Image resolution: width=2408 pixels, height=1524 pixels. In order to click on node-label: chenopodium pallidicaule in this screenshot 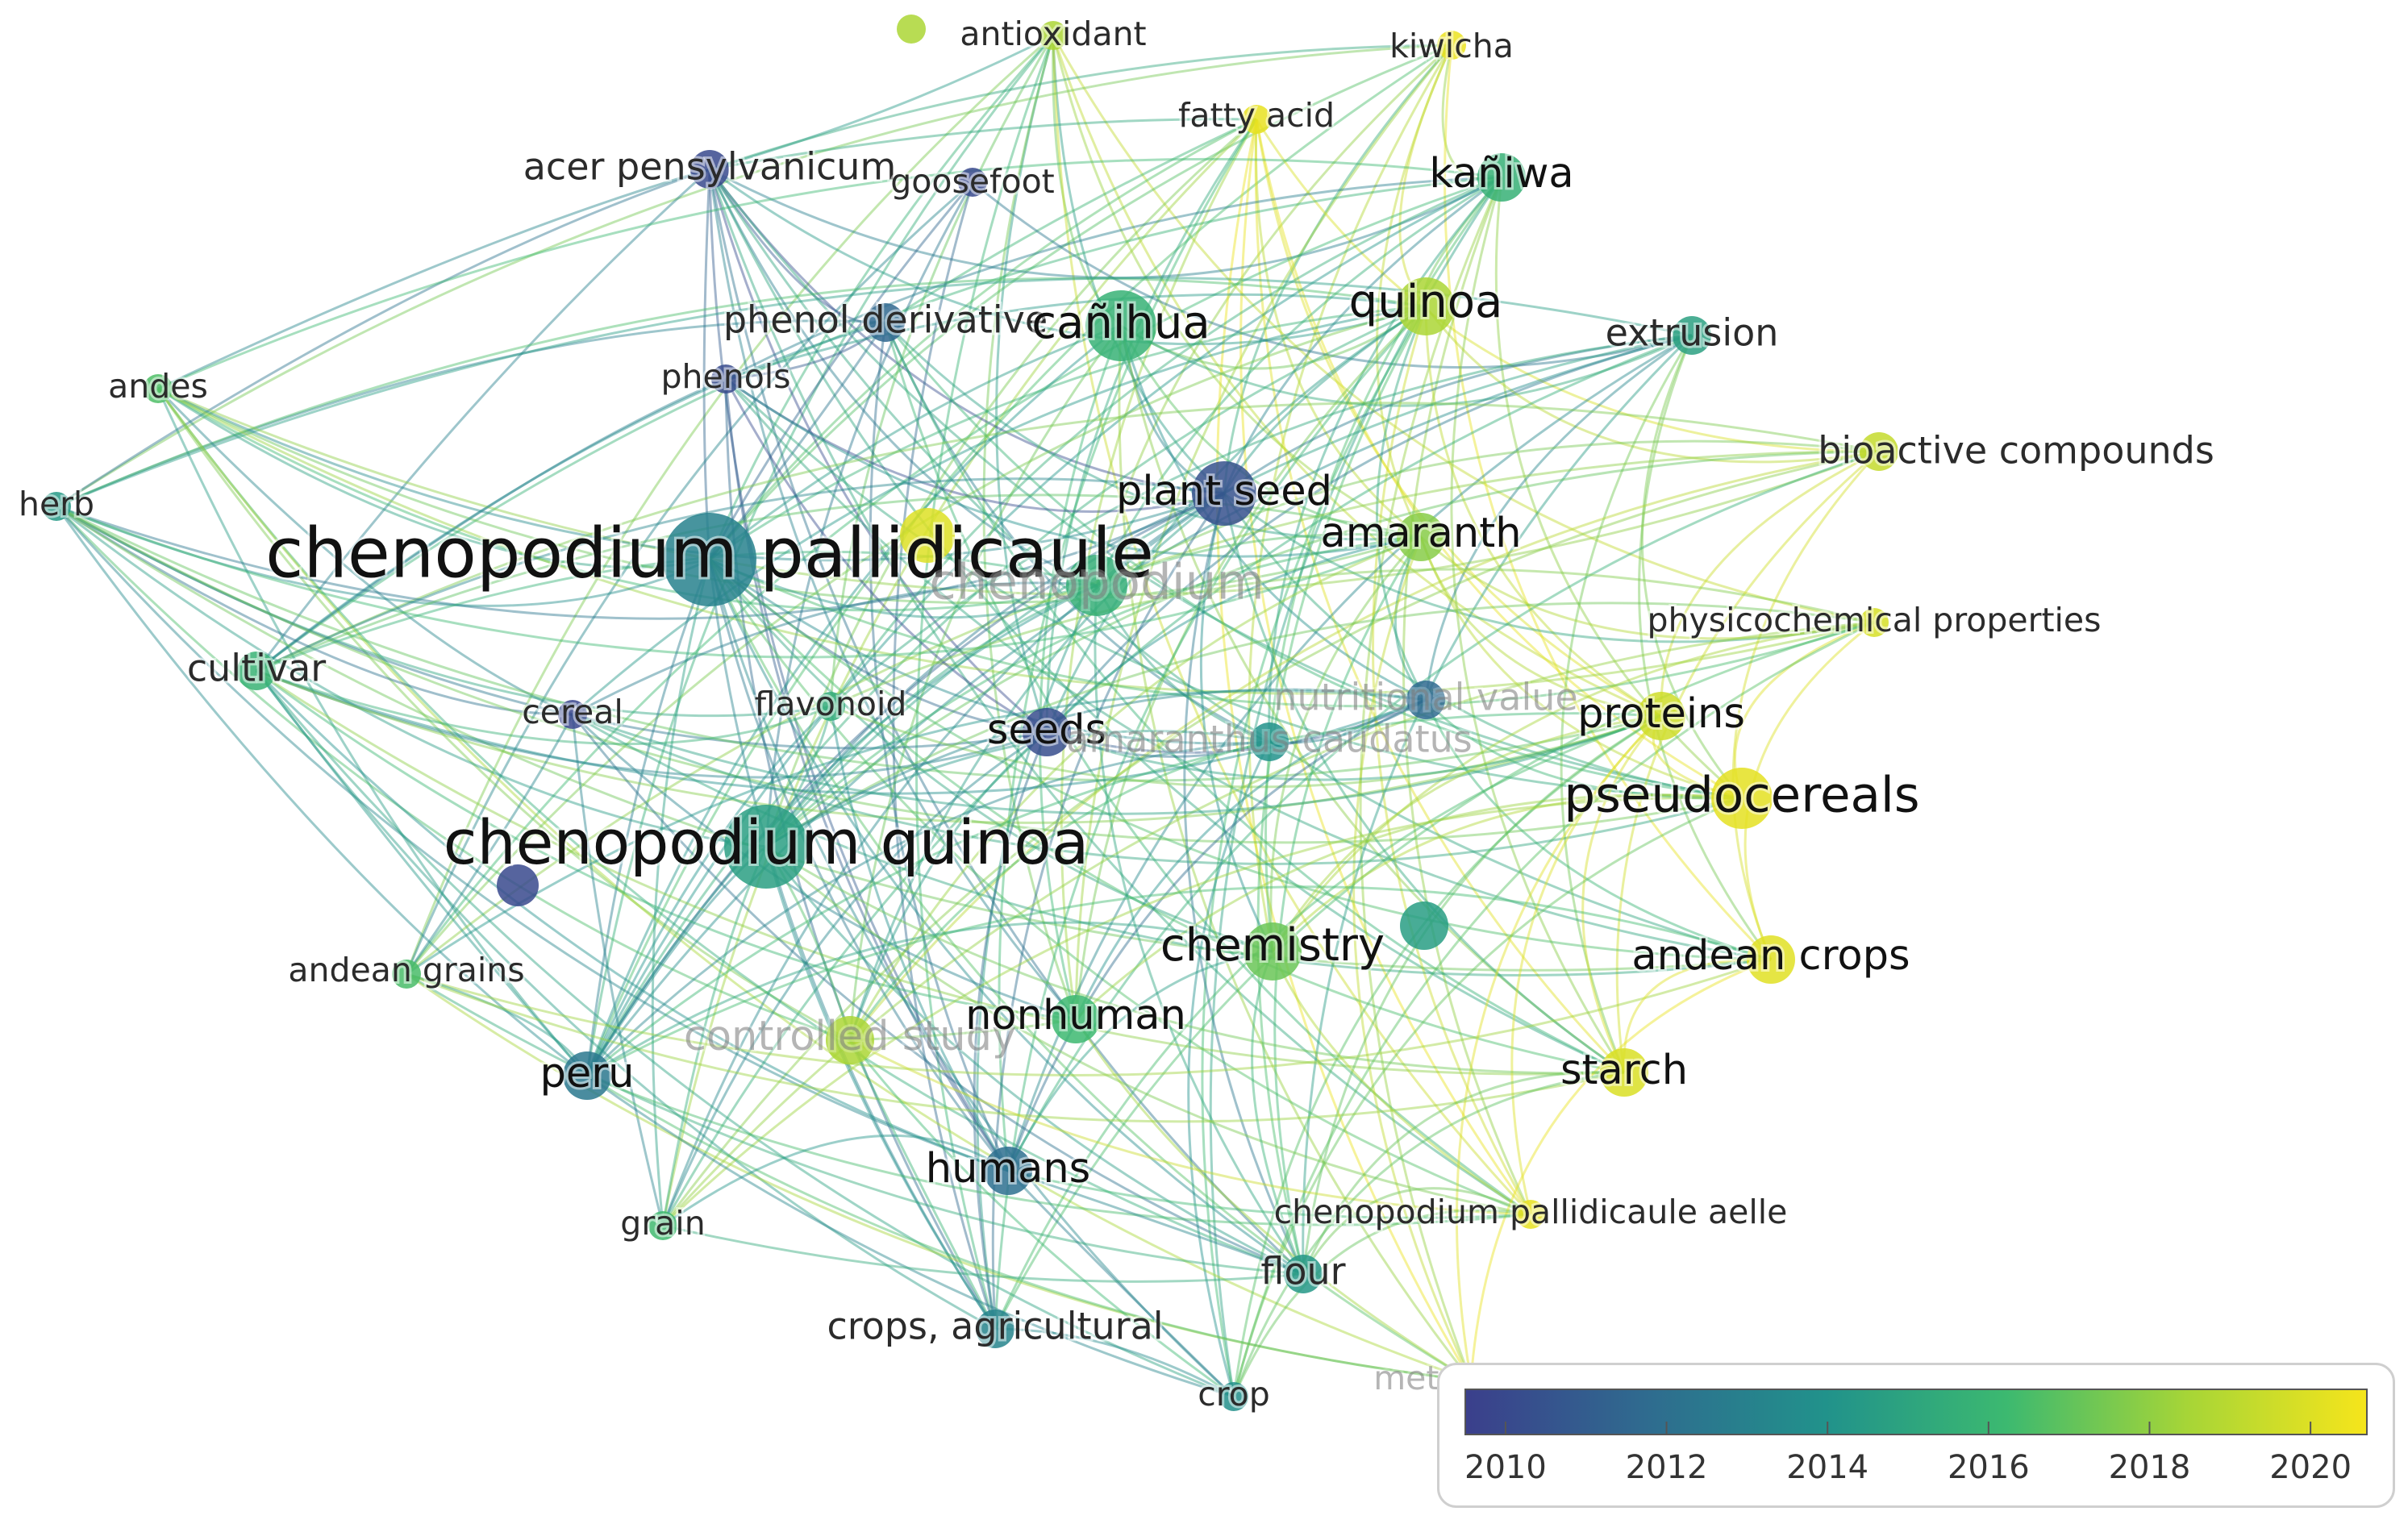, I will do `click(709, 553)`.